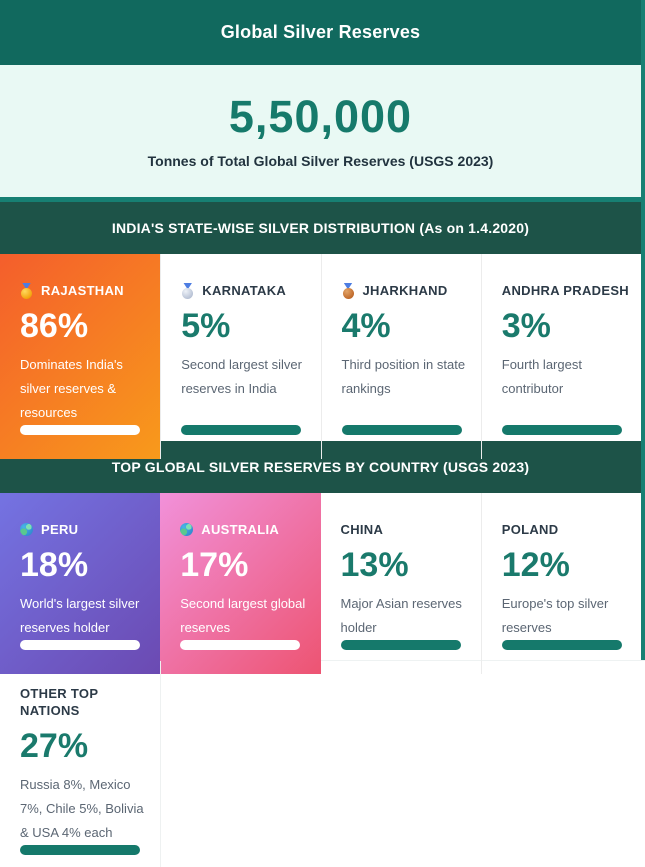 The height and width of the screenshot is (867, 645). I want to click on card-percent: 13%, so click(374, 565).